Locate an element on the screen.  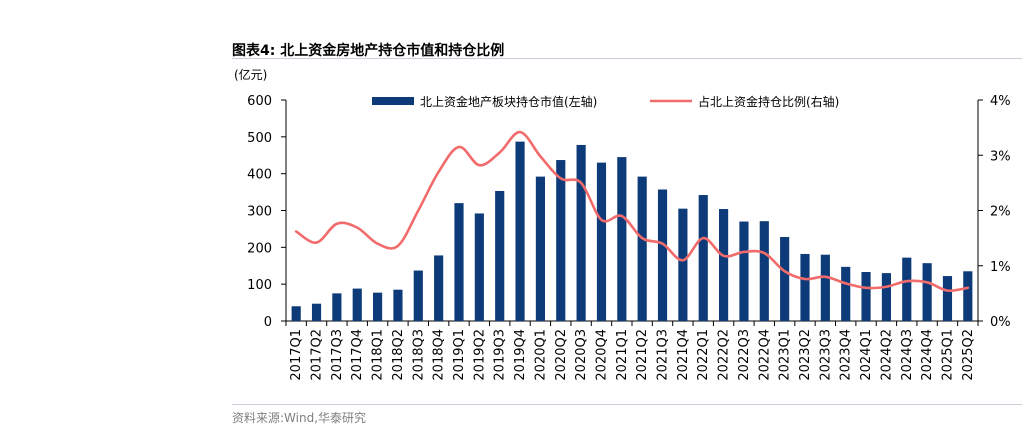
y-right-tick-label: 4% is located at coordinates (1000, 101).